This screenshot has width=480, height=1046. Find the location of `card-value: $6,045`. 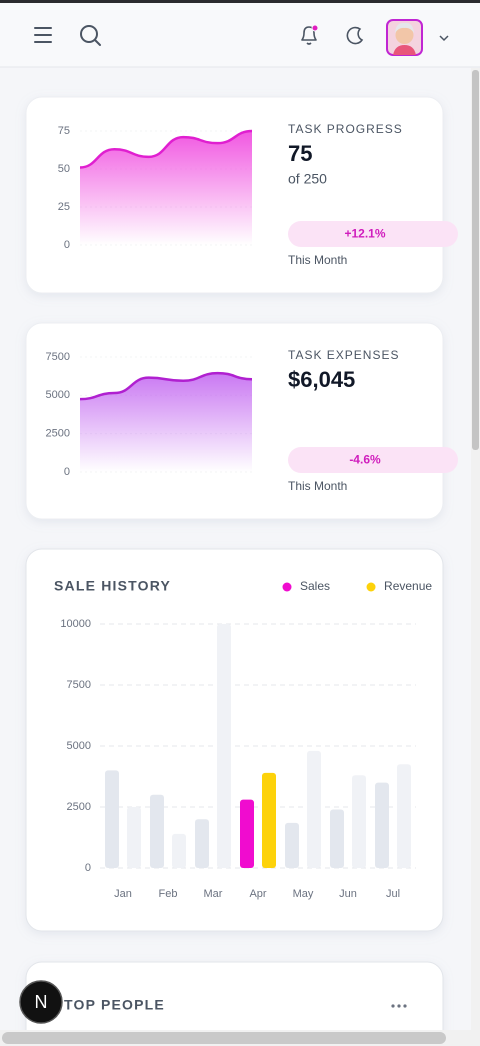

card-value: $6,045 is located at coordinates (321, 379).